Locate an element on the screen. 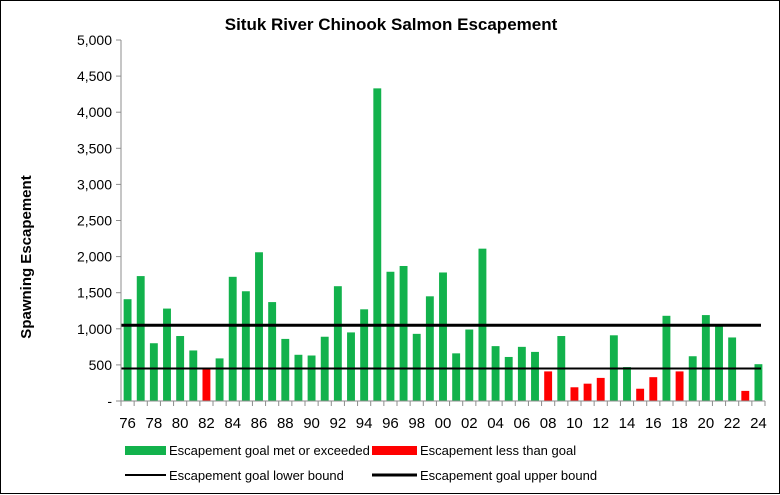  x-tick-label: 16 is located at coordinates (653, 423).